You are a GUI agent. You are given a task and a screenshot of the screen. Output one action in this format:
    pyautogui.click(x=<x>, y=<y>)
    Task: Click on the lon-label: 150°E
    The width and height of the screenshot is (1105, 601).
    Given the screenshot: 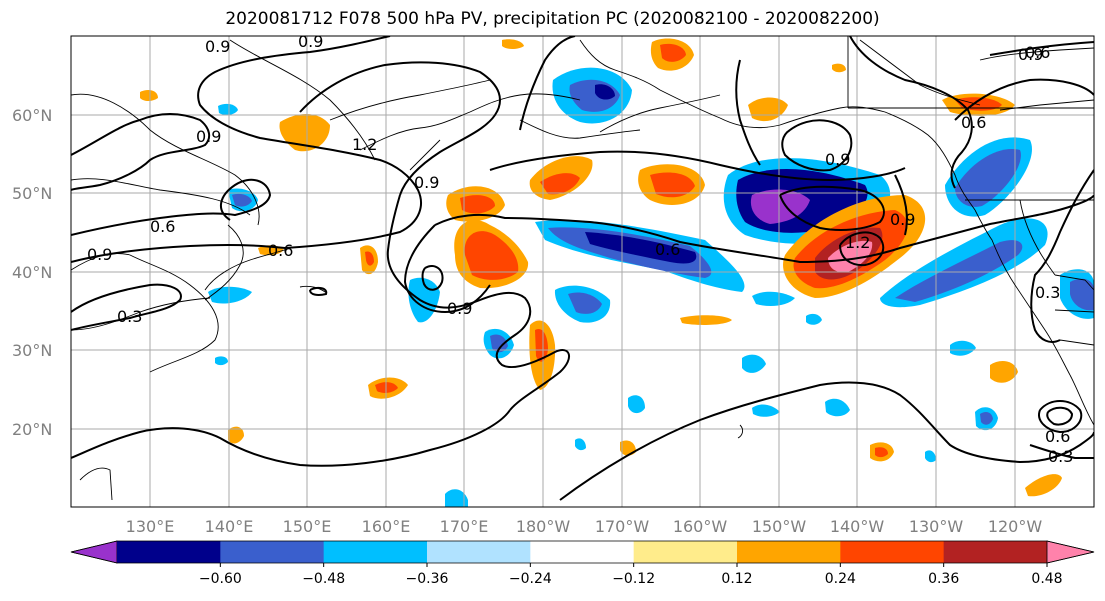 What is the action you would take?
    pyautogui.click(x=307, y=526)
    